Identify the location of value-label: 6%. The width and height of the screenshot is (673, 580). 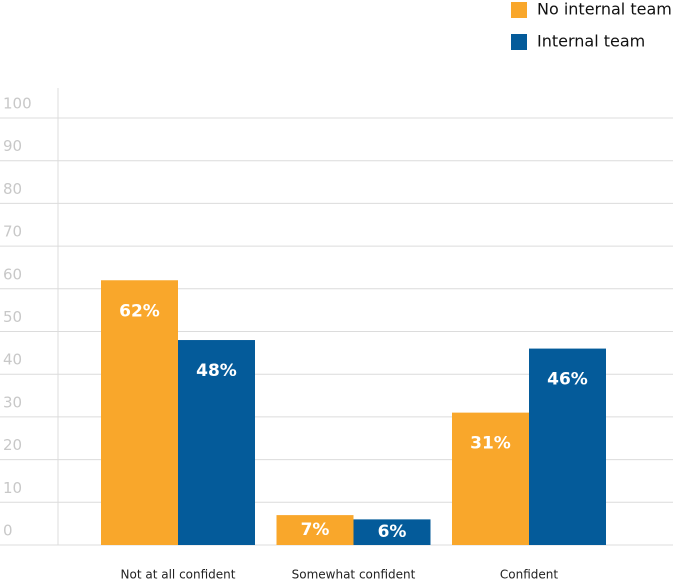
(392, 532).